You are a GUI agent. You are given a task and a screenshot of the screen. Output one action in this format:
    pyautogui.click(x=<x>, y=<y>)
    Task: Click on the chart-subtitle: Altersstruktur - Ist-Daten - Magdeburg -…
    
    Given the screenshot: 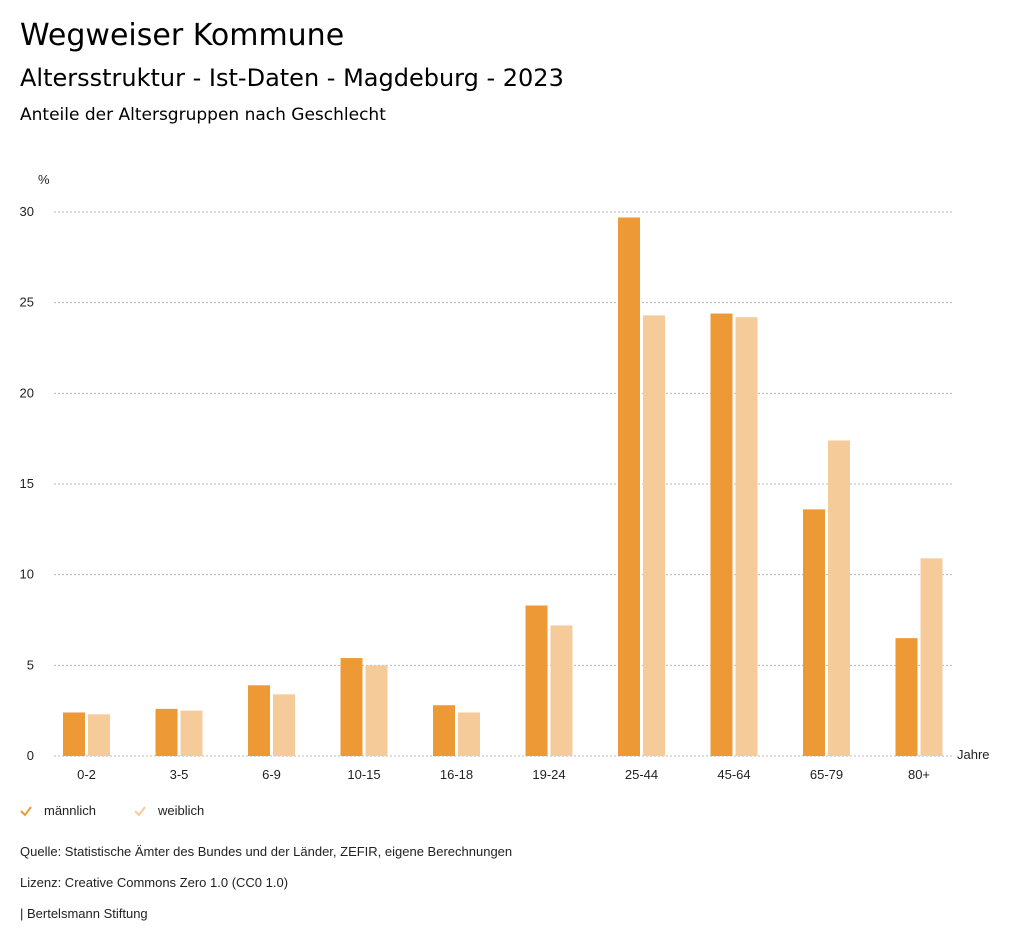 What is the action you would take?
    pyautogui.click(x=292, y=78)
    